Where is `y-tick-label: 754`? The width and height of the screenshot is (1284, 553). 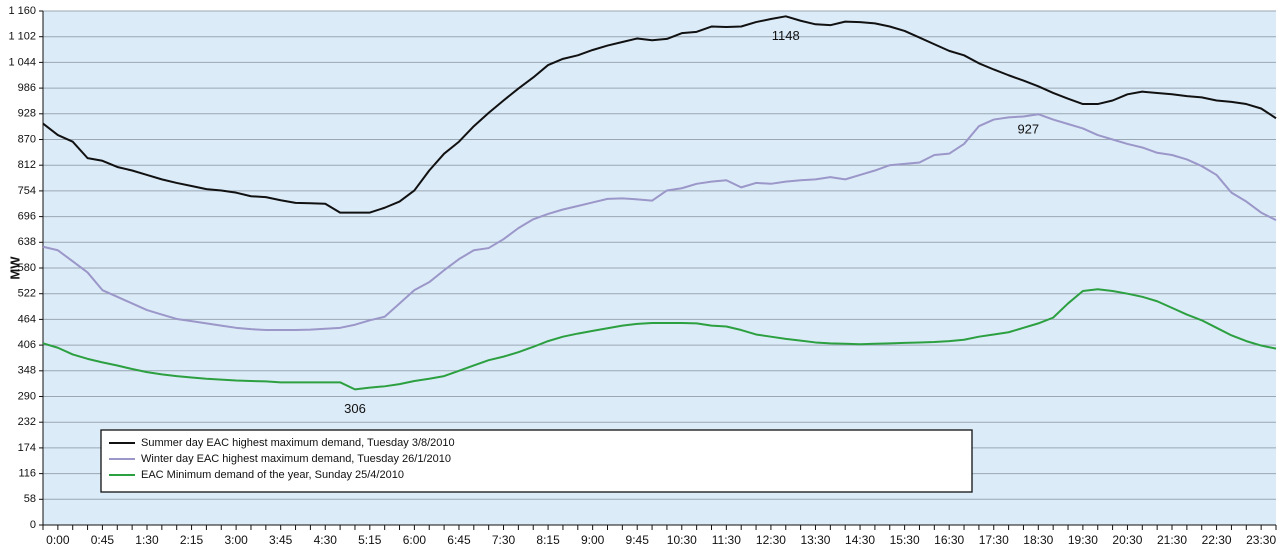
y-tick-label: 754 is located at coordinates (27, 191).